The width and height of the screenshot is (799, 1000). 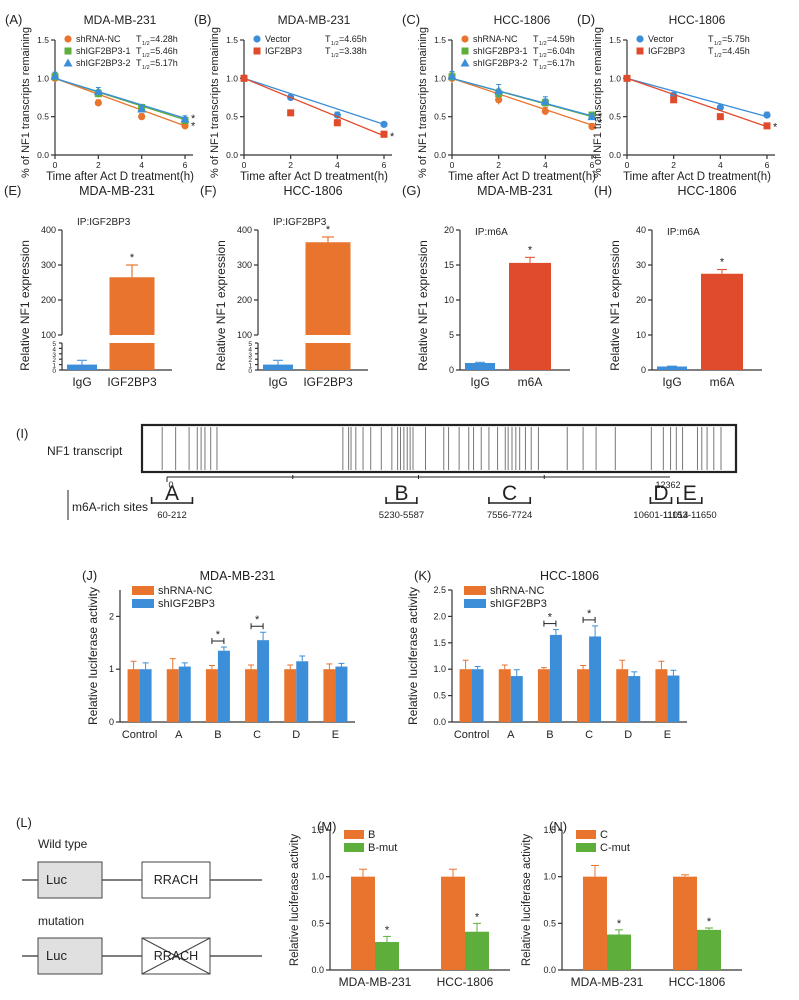 What do you see at coordinates (89, 575) in the screenshot?
I see `panel-letter: (J)` at bounding box center [89, 575].